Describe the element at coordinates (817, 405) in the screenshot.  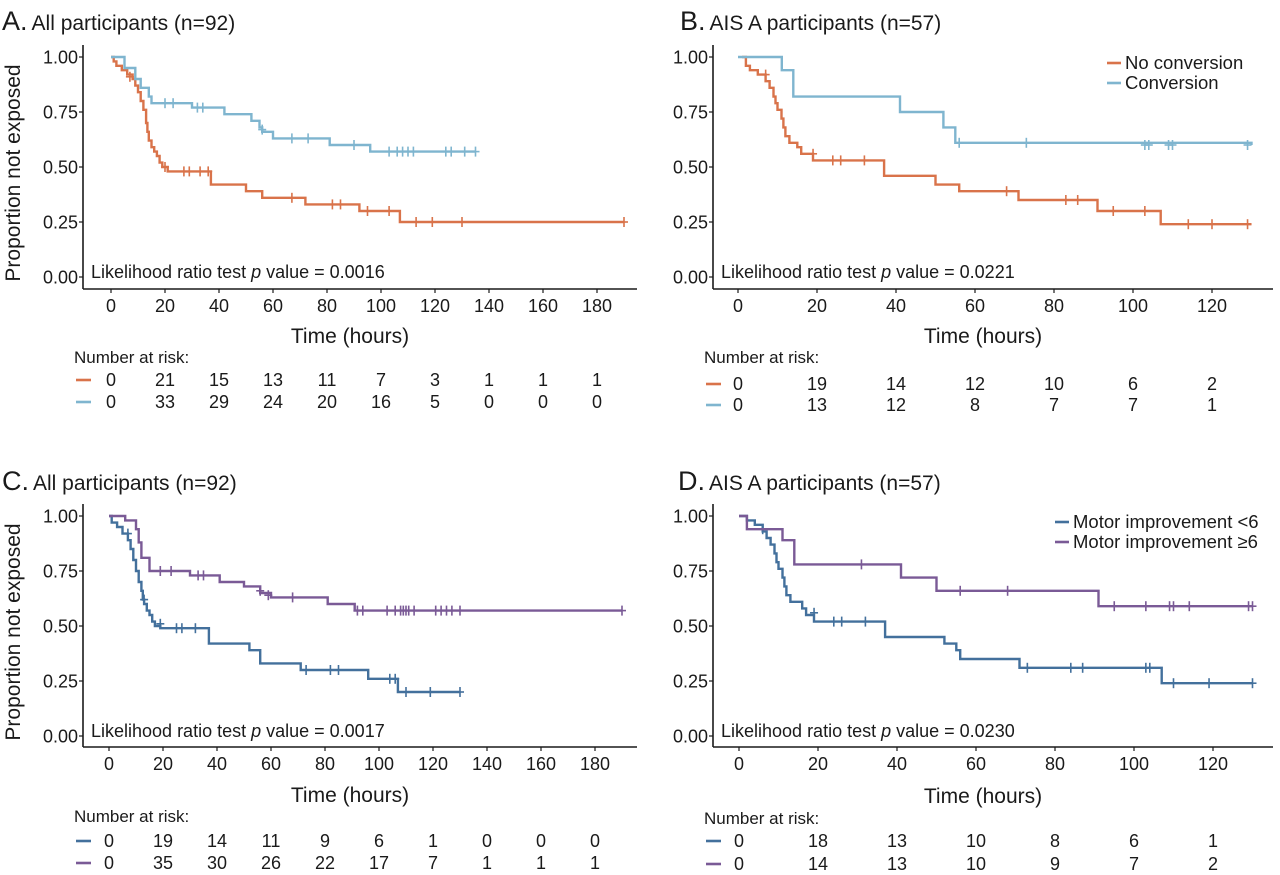
I see `risk-value: 13` at that location.